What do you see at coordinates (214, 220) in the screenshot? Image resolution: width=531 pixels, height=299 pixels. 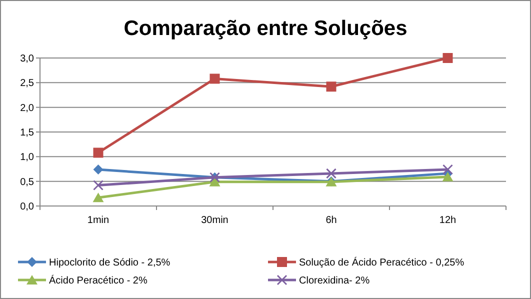 I see `x-tick-label: 30min` at bounding box center [214, 220].